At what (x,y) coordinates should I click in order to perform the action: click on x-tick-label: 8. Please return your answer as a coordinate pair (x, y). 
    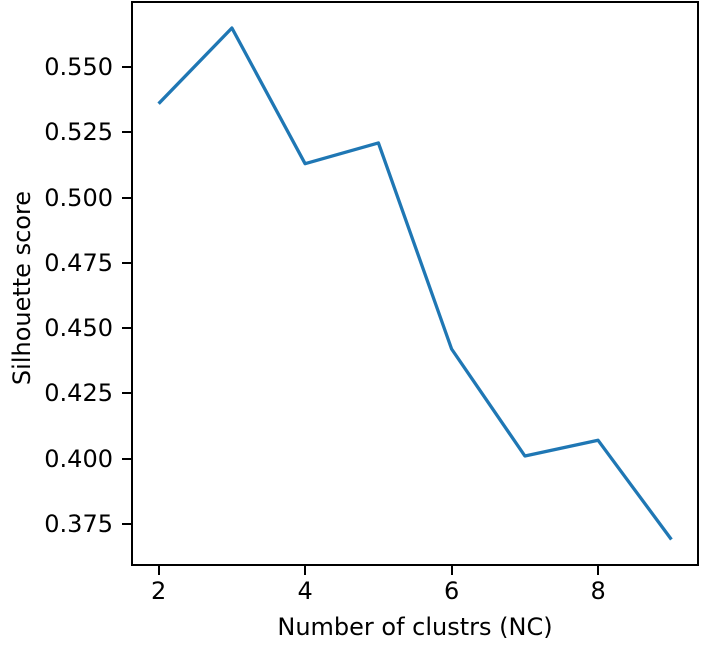
    Looking at the image, I should click on (598, 591).